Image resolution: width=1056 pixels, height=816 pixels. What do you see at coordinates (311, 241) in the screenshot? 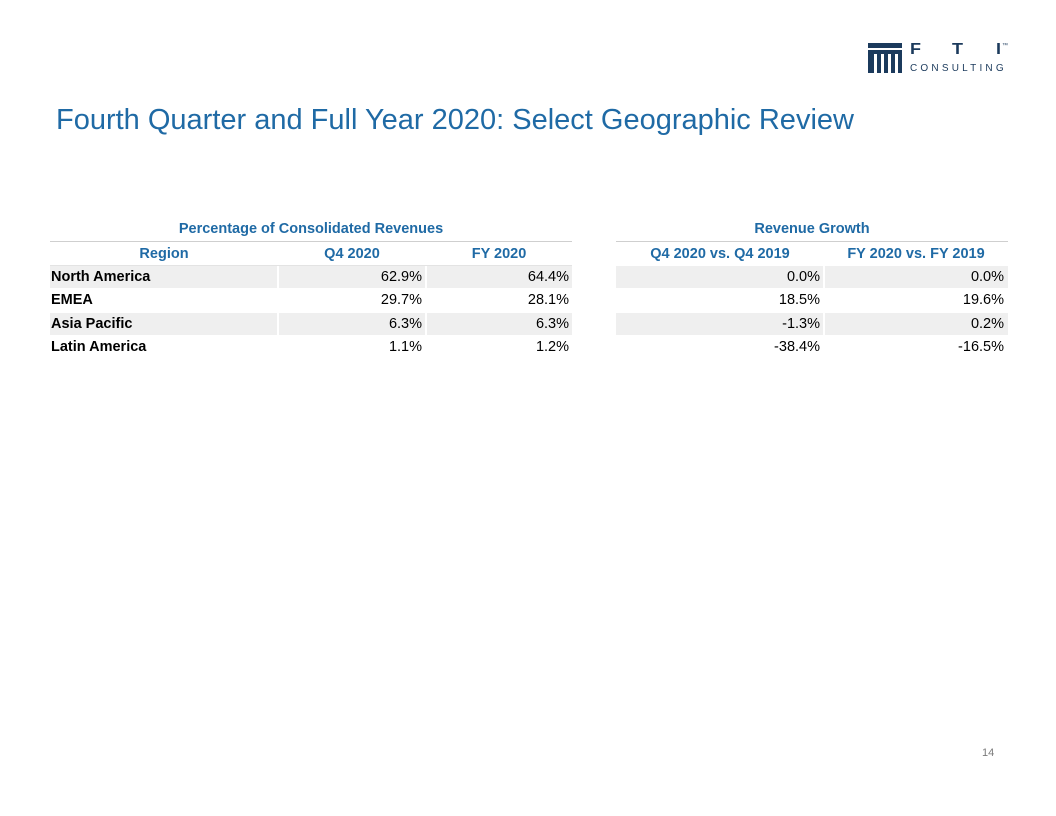
I see `left-heading-rule` at bounding box center [311, 241].